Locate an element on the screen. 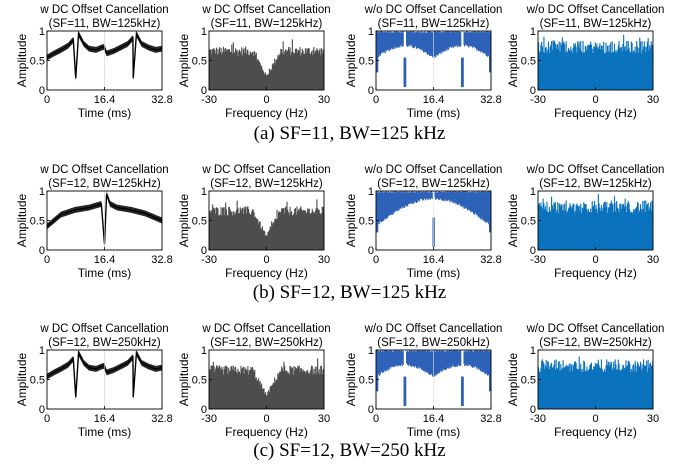 The height and width of the screenshot is (473, 699). x-axis-label: Frequency (Hz) is located at coordinates (266, 273).